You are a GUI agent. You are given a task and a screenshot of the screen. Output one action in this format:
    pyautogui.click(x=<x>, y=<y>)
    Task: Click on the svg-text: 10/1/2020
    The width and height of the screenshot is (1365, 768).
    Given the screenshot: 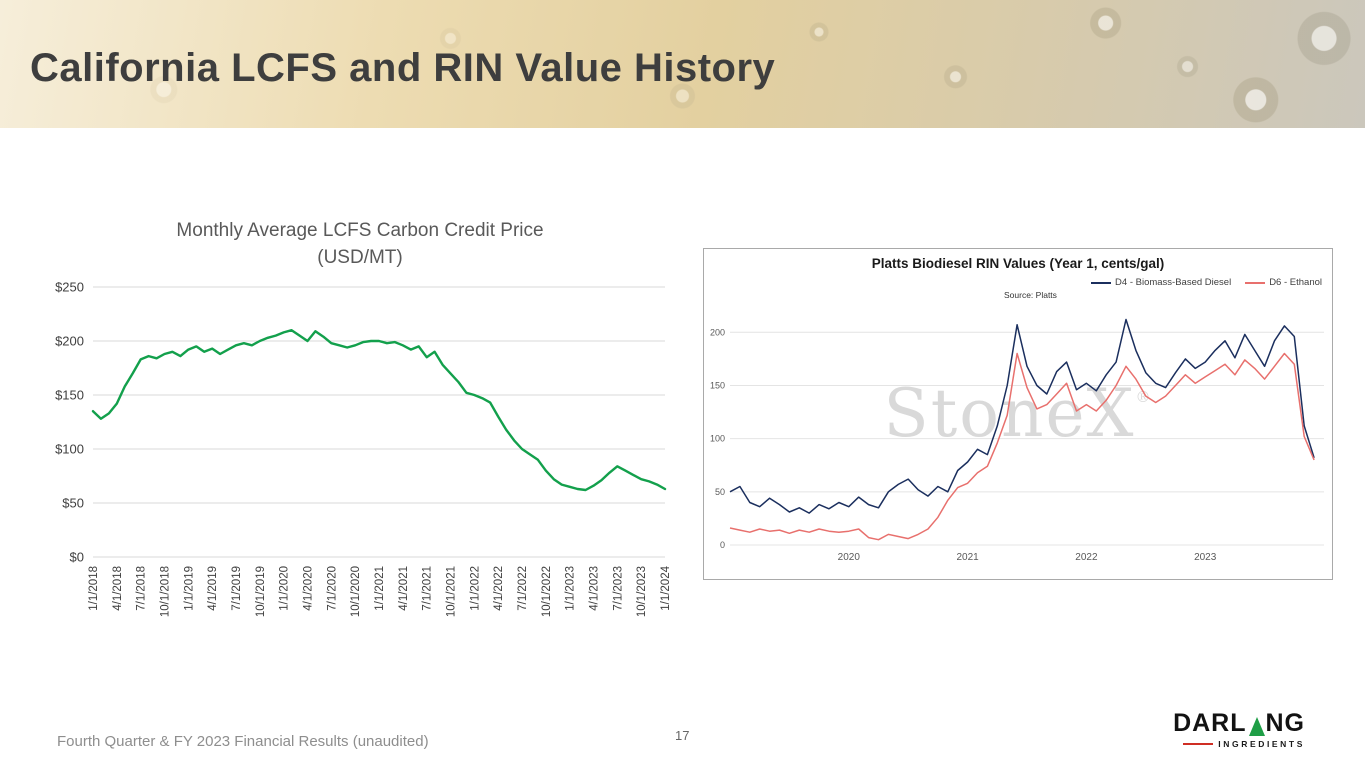 What is the action you would take?
    pyautogui.click(x=356, y=591)
    